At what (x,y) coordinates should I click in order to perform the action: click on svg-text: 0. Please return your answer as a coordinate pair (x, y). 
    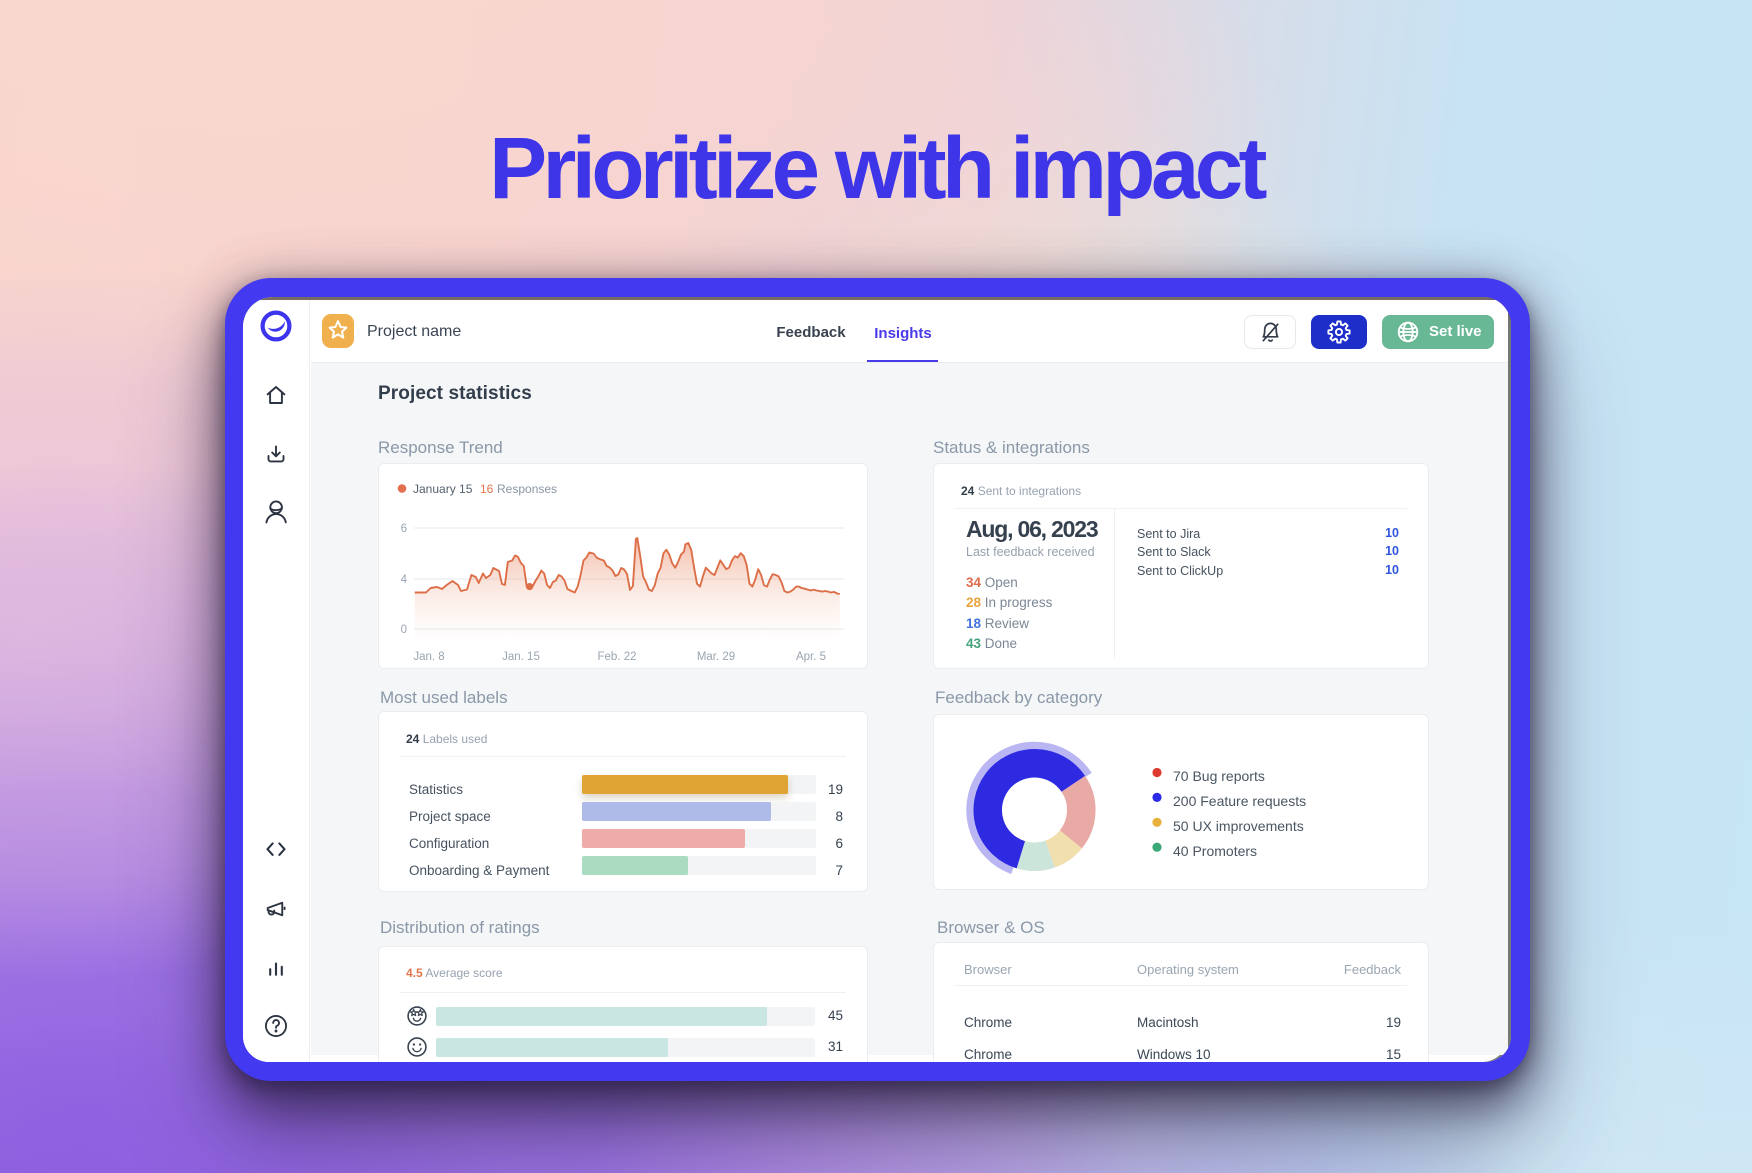
    Looking at the image, I should click on (404, 630).